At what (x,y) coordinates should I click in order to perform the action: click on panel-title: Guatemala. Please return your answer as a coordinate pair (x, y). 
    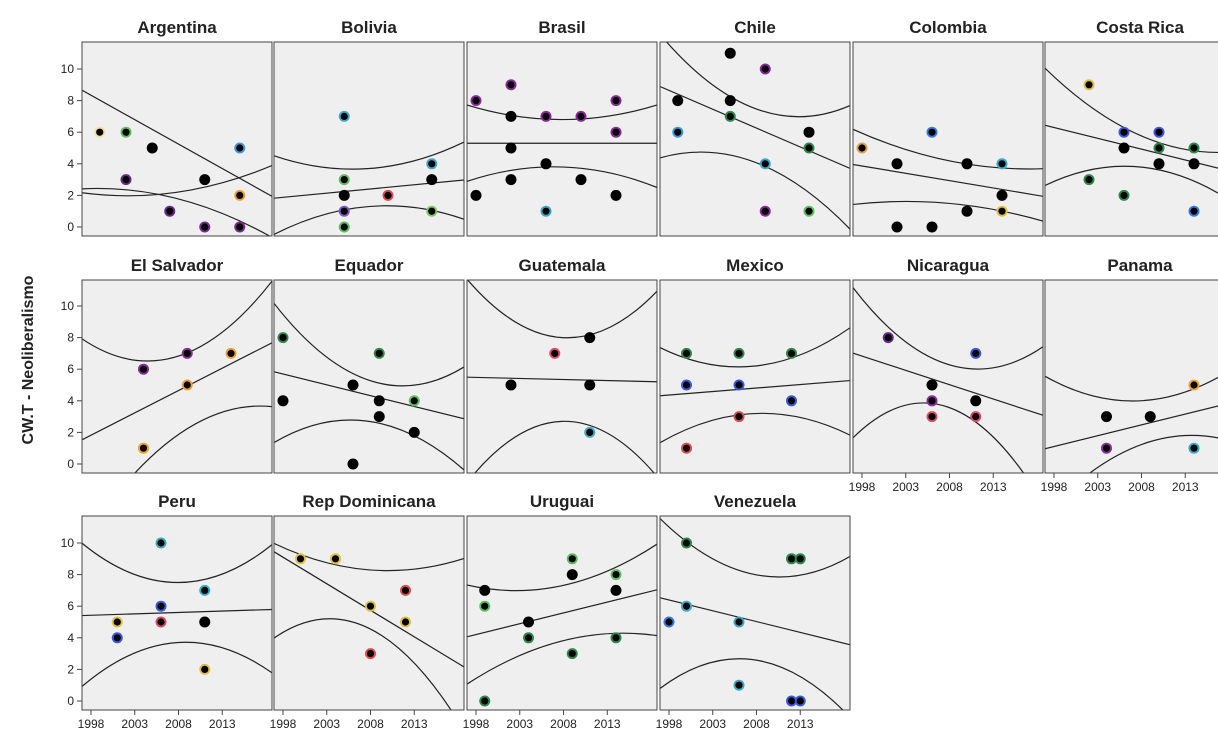
    Looking at the image, I should click on (562, 265).